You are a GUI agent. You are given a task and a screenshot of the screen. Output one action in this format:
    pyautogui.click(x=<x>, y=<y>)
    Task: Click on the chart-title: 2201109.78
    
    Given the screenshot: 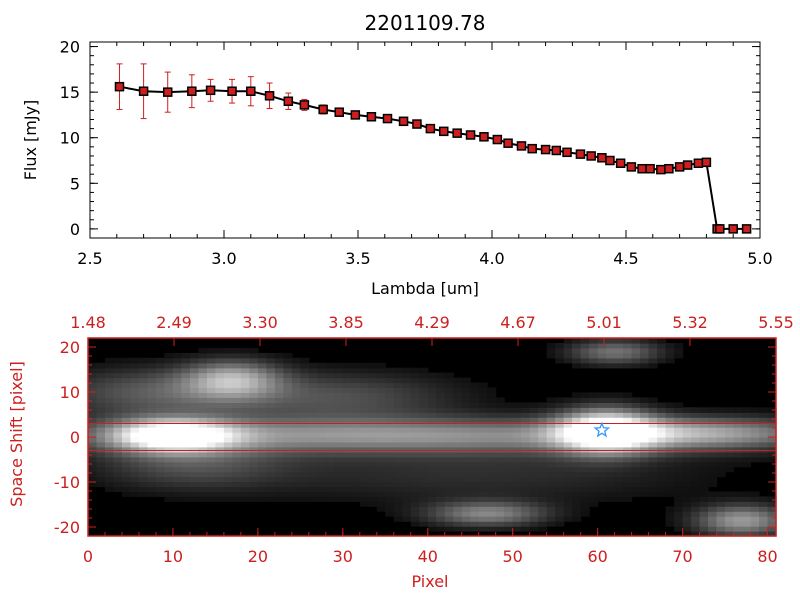 What is the action you would take?
    pyautogui.click(x=425, y=23)
    